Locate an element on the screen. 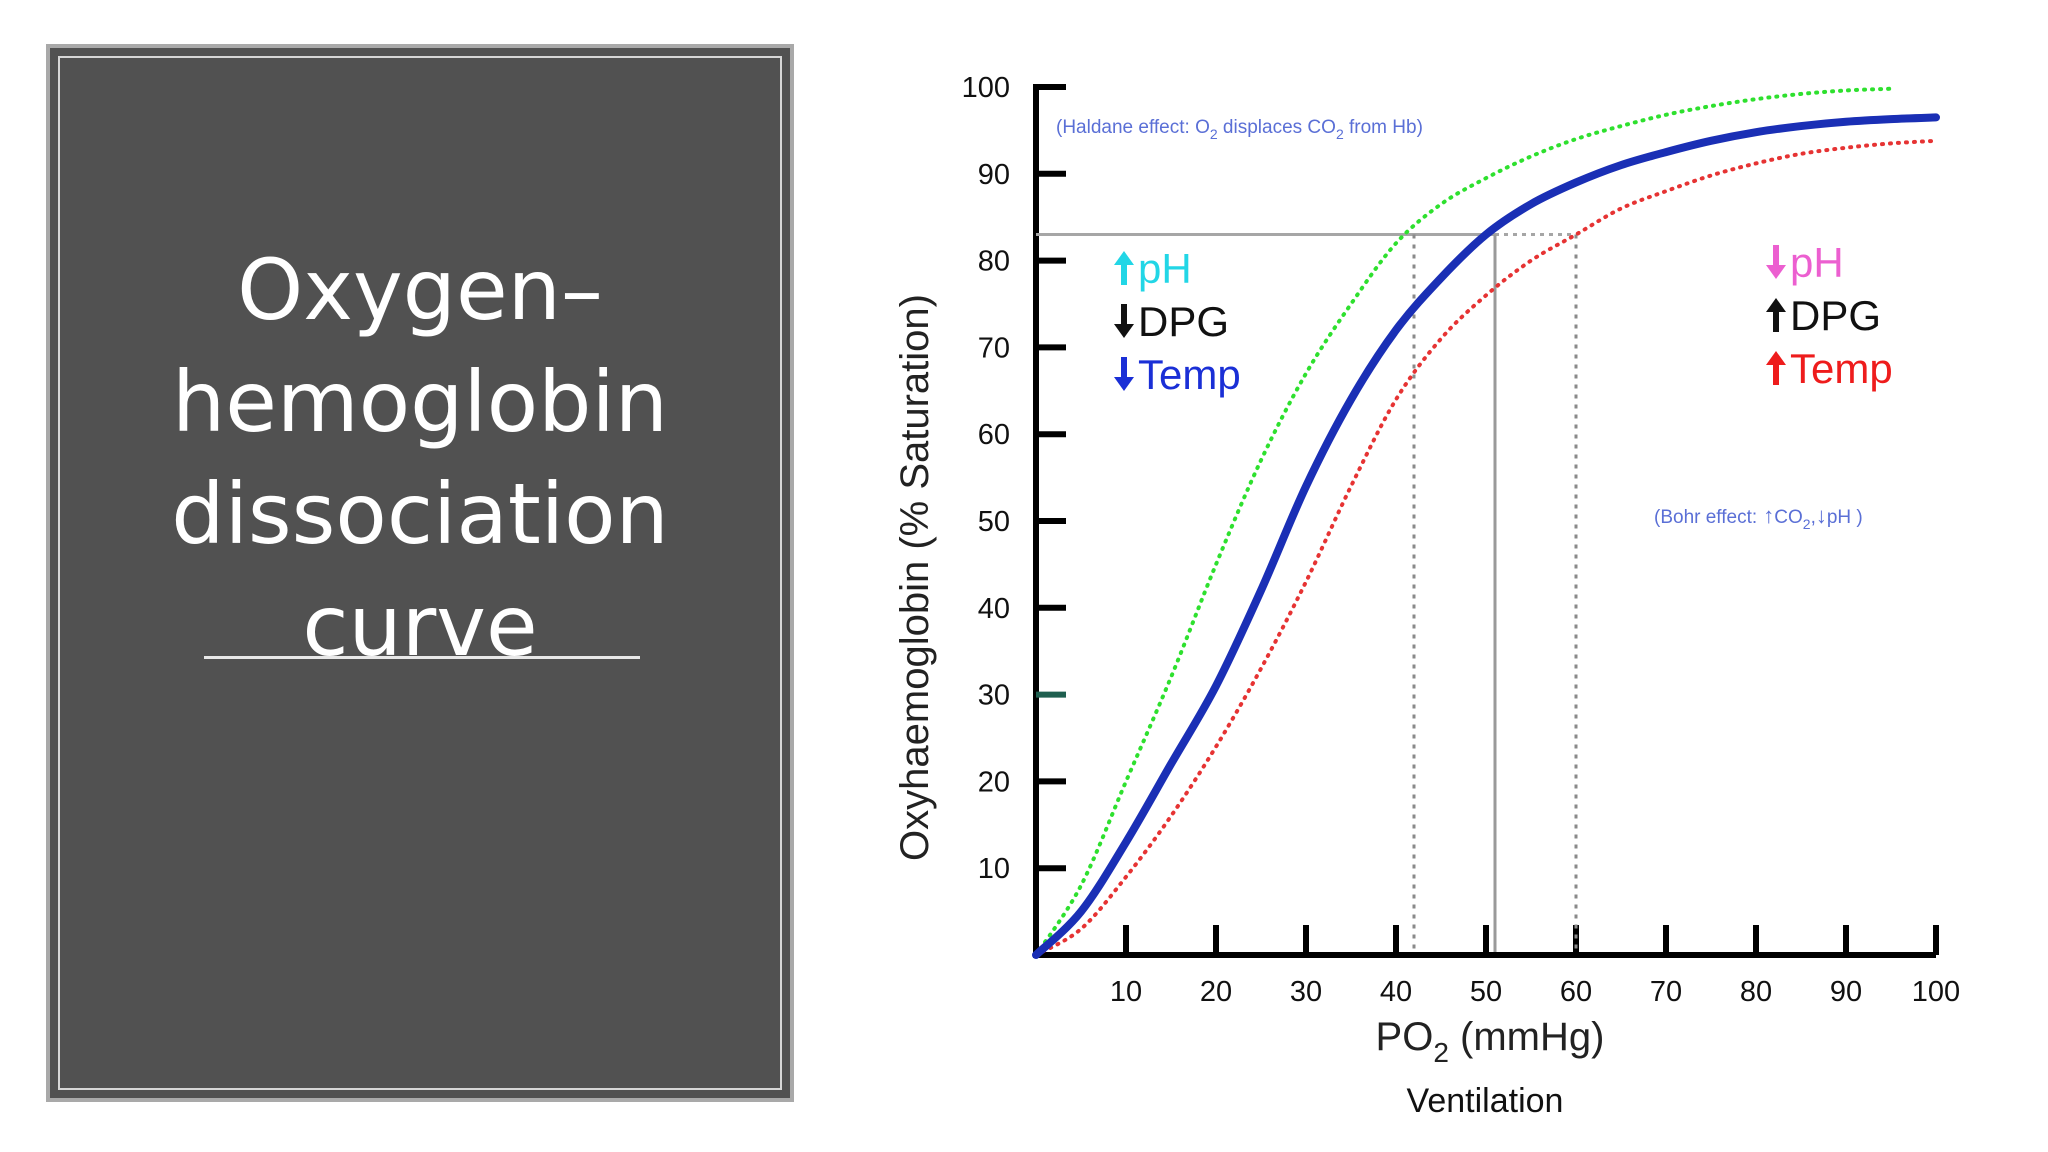 The width and height of the screenshot is (2048, 1152). bohr-note: (Bohr effect: ↑CO2,↓pH ) is located at coordinates (1758, 517).